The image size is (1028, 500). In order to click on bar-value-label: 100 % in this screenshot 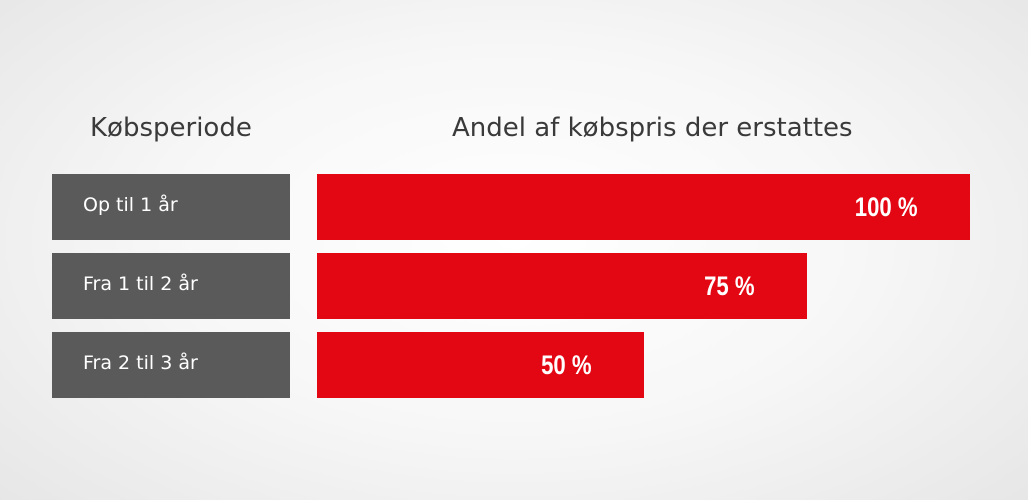, I will do `click(886, 207)`.